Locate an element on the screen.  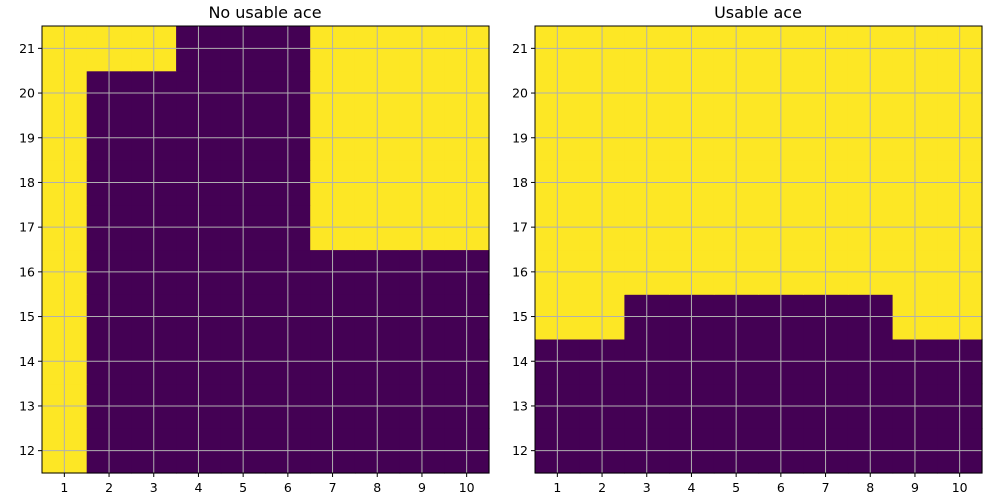
chart-title: Usable ace is located at coordinates (758, 12).